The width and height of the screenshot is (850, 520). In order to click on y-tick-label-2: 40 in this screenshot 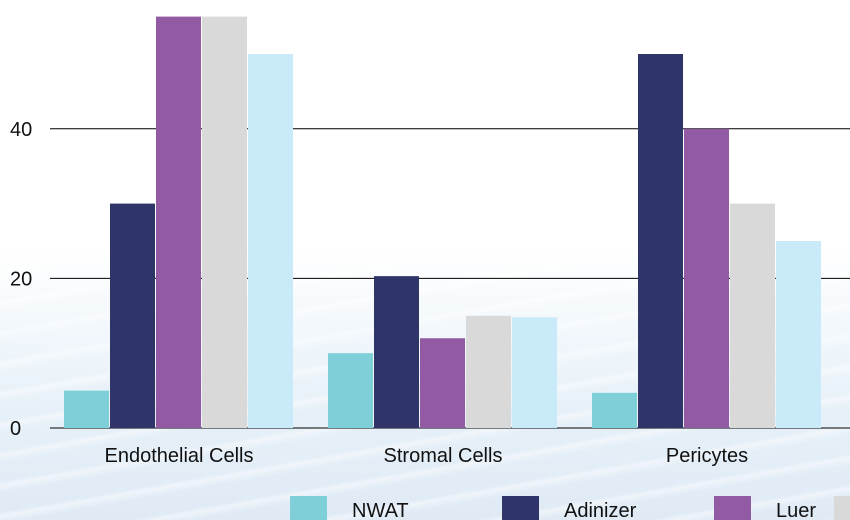, I will do `click(21, 130)`.